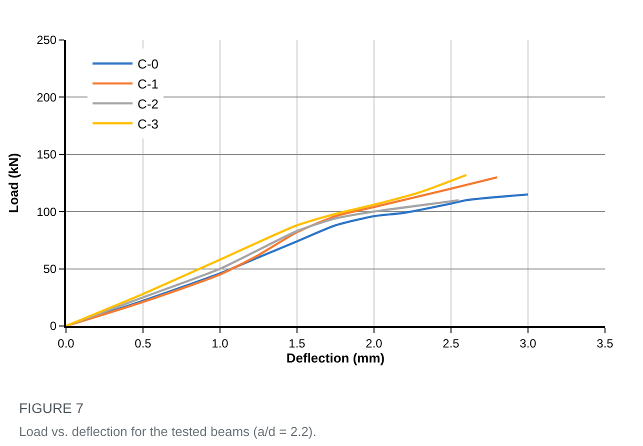  What do you see at coordinates (53, 326) in the screenshot?
I see `y-tick-label: 0` at bounding box center [53, 326].